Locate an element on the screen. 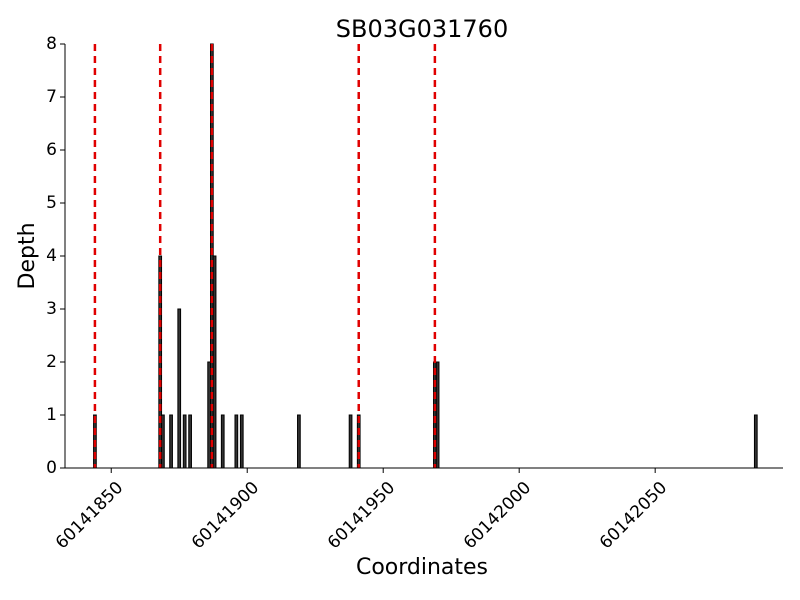  y-tick-label: 7 is located at coordinates (51, 97).